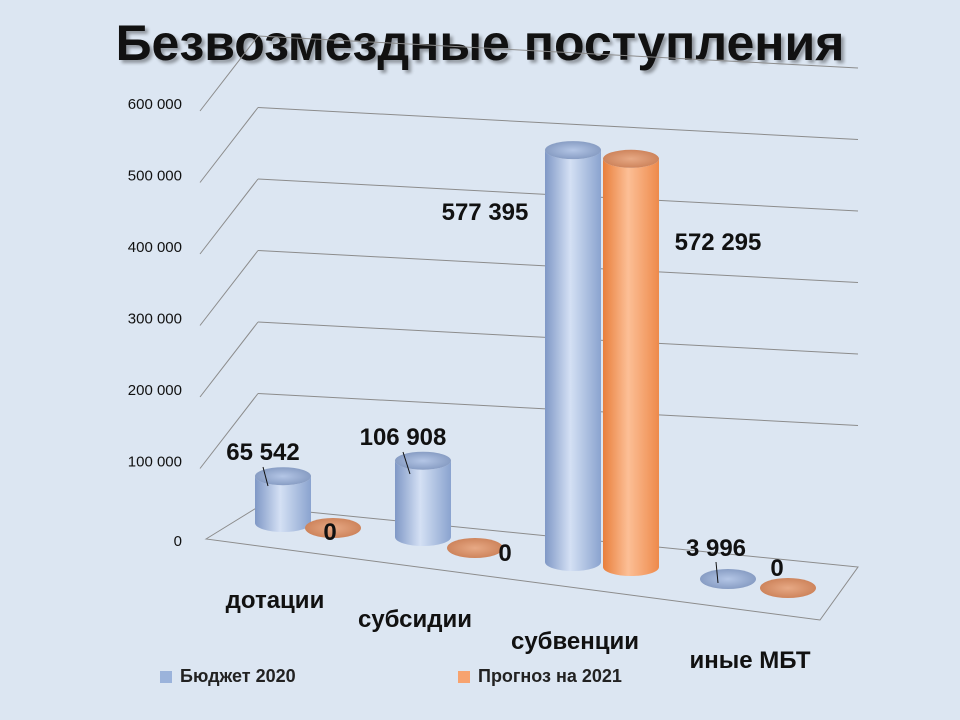 The height and width of the screenshot is (720, 960). I want to click on data-label: 106 908, so click(403, 437).